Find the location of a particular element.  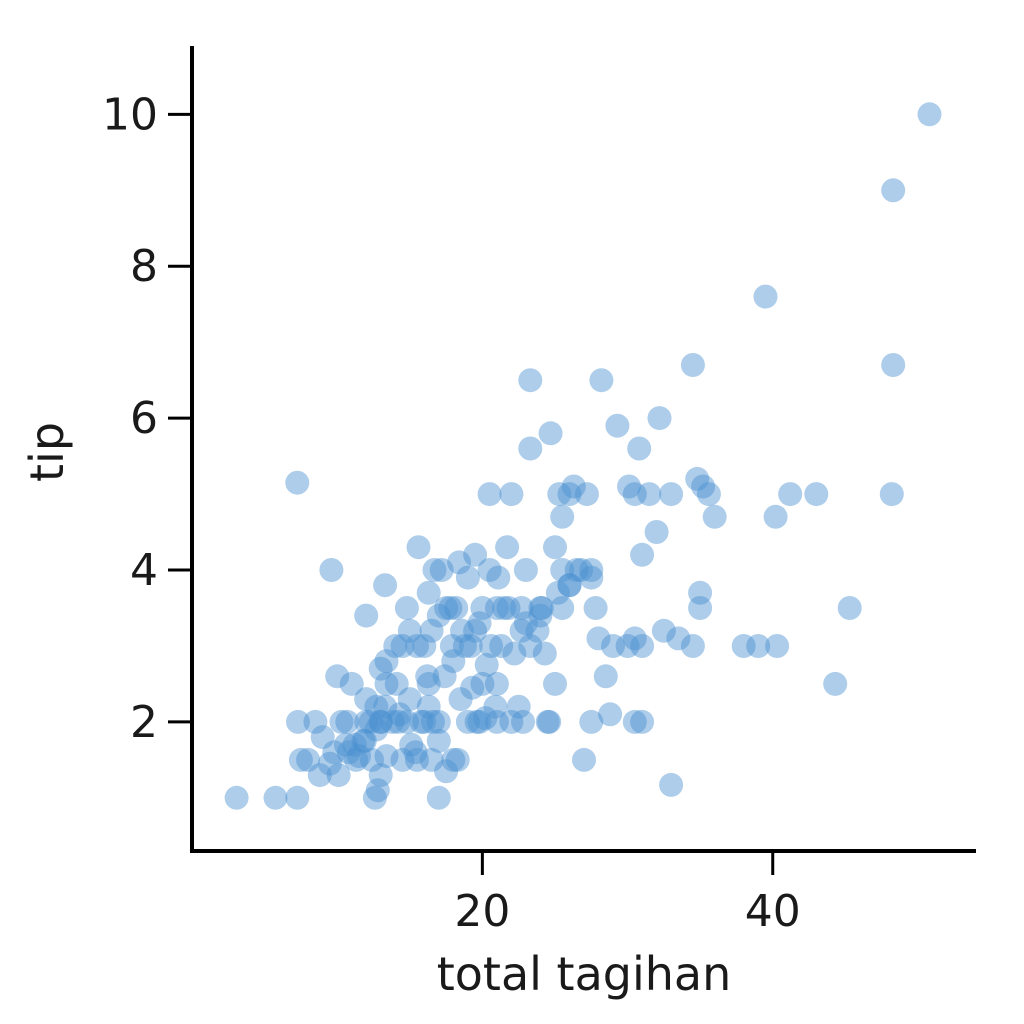

y-tick-label: 4 is located at coordinates (144, 570).